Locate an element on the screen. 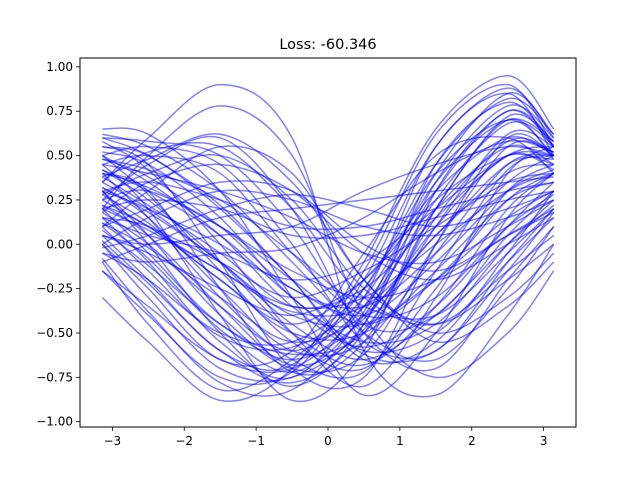 The height and width of the screenshot is (480, 640). y-tick-label: 0.25 is located at coordinates (59, 200).